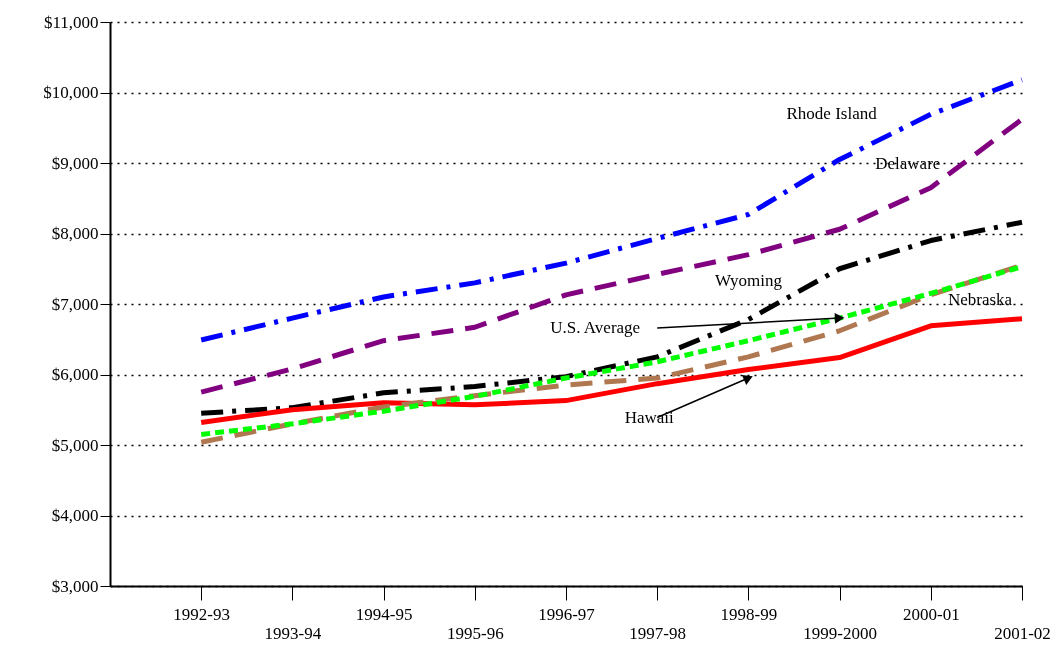 Image resolution: width=1062 pixels, height=657 pixels. Describe the element at coordinates (202, 614) in the screenshot. I see `x-tick-label: 1992-93` at that location.